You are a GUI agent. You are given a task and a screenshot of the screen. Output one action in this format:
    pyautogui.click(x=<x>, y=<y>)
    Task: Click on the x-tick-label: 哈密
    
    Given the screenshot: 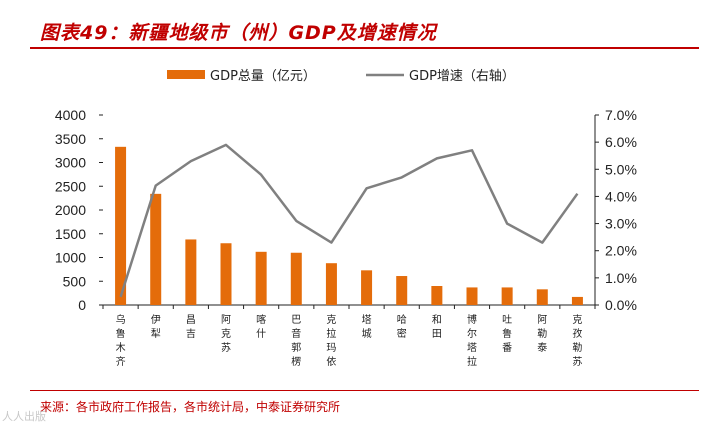 What is the action you would take?
    pyautogui.click(x=402, y=326)
    